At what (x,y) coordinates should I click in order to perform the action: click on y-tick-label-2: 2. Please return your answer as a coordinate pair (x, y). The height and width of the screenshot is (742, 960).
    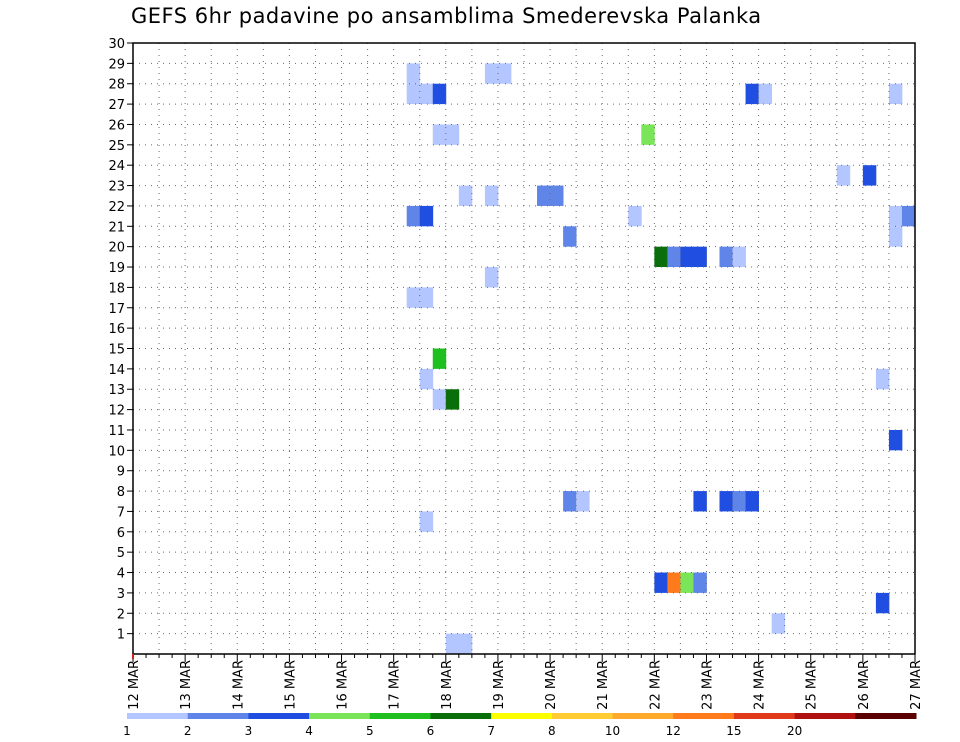
    Looking at the image, I should click on (121, 614).